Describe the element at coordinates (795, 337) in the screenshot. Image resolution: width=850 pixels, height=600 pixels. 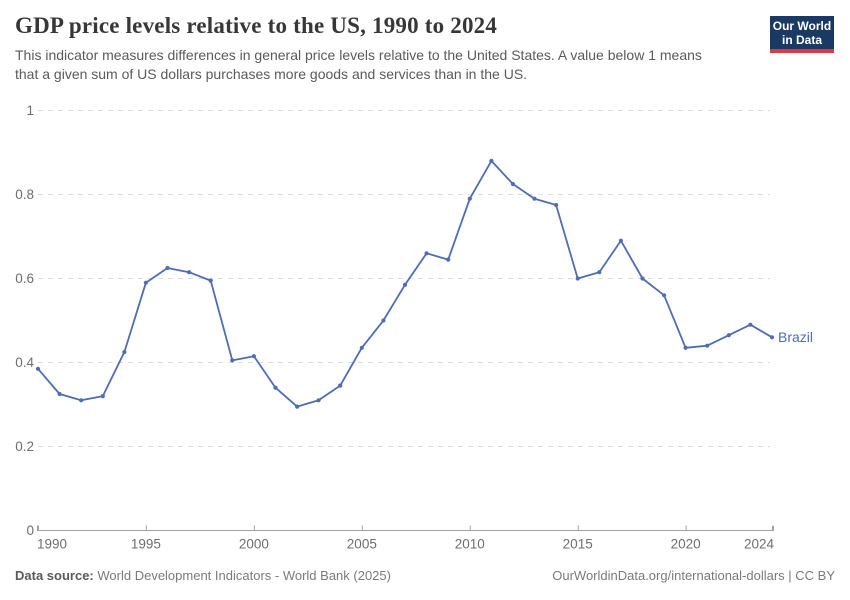
I see `series-label-brazil: Brazil` at that location.